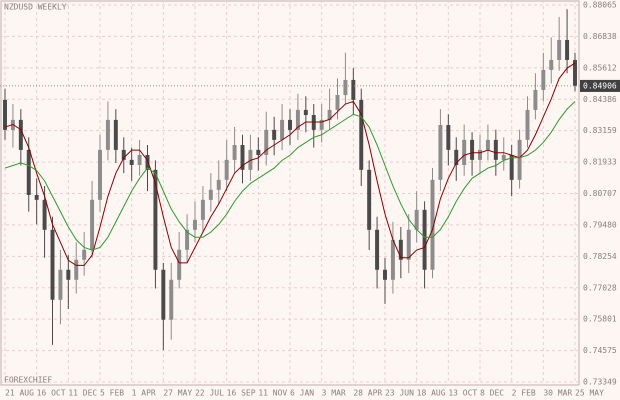 The image size is (620, 400). I want to click on x-tick-label: 5 FEB, so click(112, 393).